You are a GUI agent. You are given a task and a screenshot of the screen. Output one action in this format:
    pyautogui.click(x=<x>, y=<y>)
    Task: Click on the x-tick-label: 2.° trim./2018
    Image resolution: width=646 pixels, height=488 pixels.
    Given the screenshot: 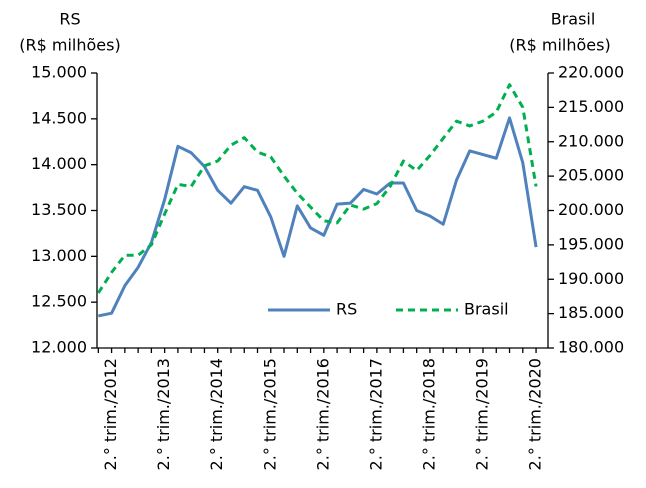 What is the action you would take?
    pyautogui.click(x=428, y=414)
    